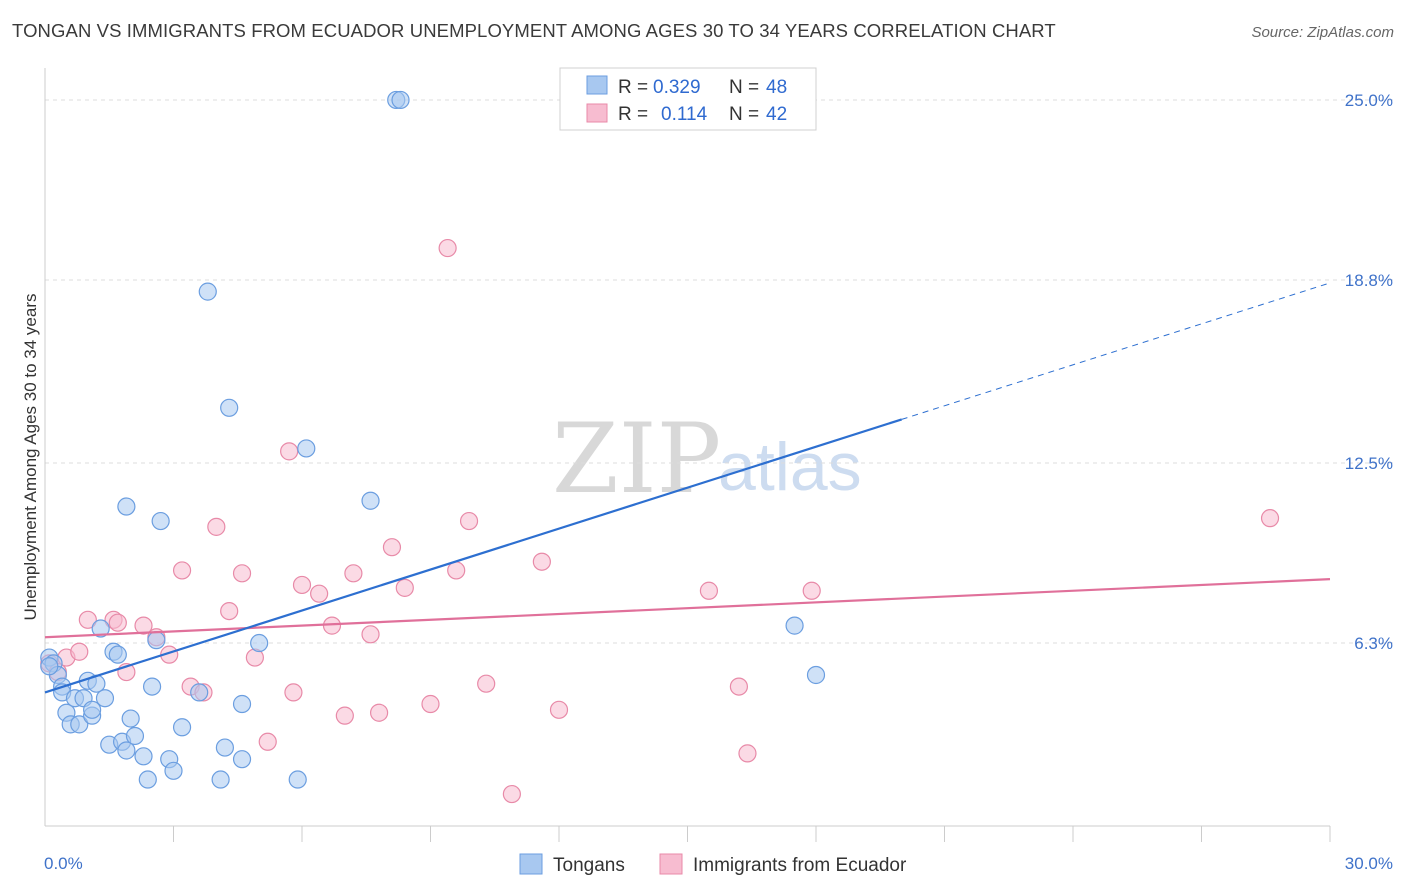 This screenshot has width=1406, height=892. I want to click on source-label: Source: ZipAtlas.com, so click(1322, 32).